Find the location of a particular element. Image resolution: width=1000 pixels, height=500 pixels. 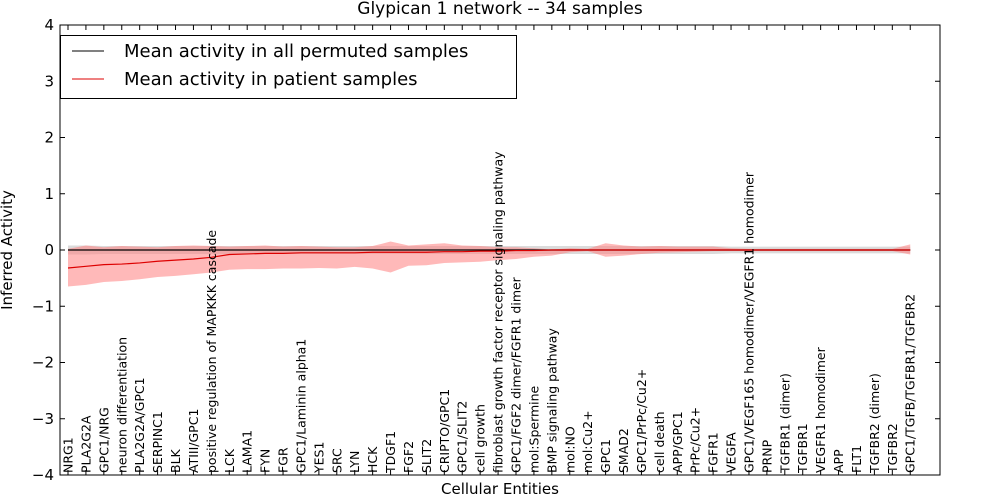

x-category-label: HCK is located at coordinates (372, 459).